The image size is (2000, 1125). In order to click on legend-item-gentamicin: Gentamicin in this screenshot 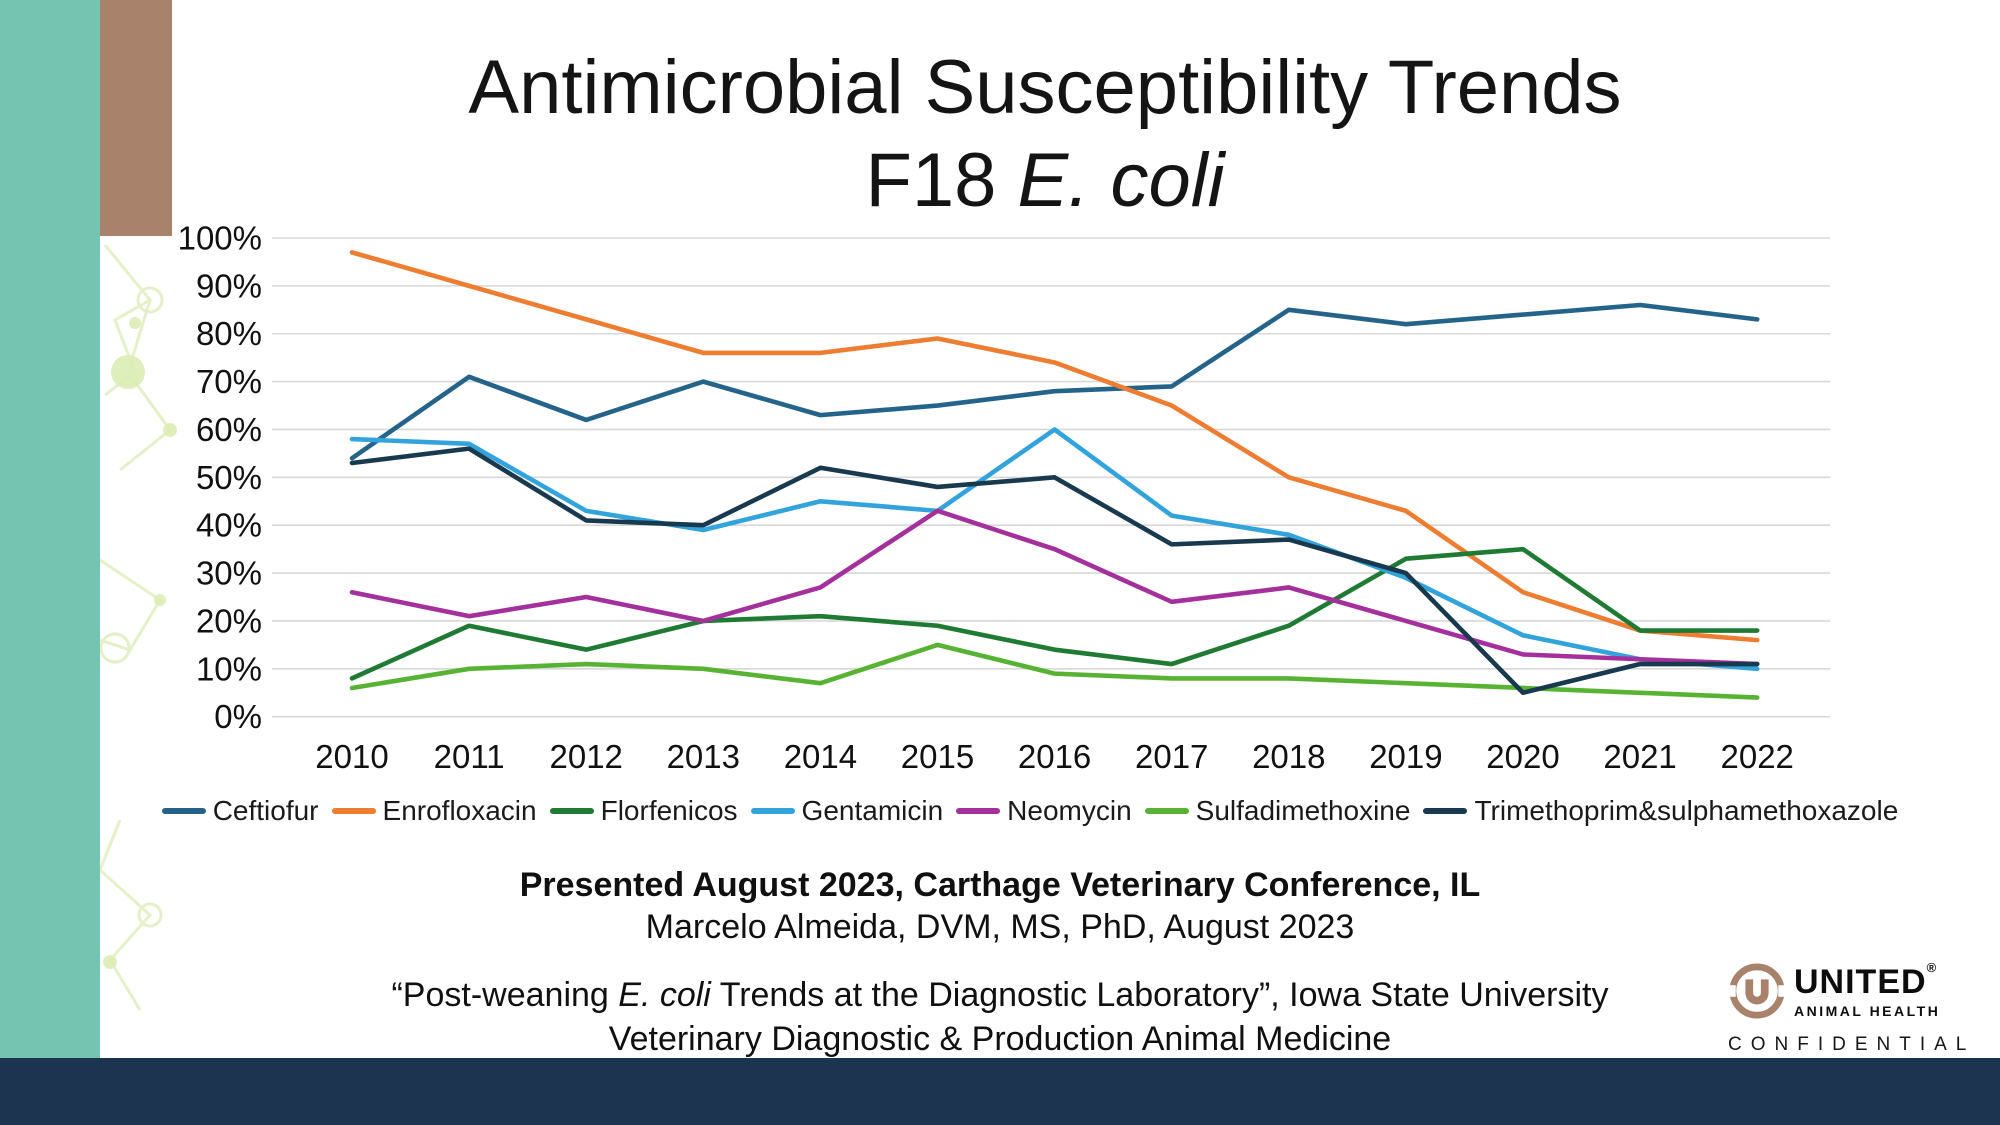, I will do `click(847, 811)`.